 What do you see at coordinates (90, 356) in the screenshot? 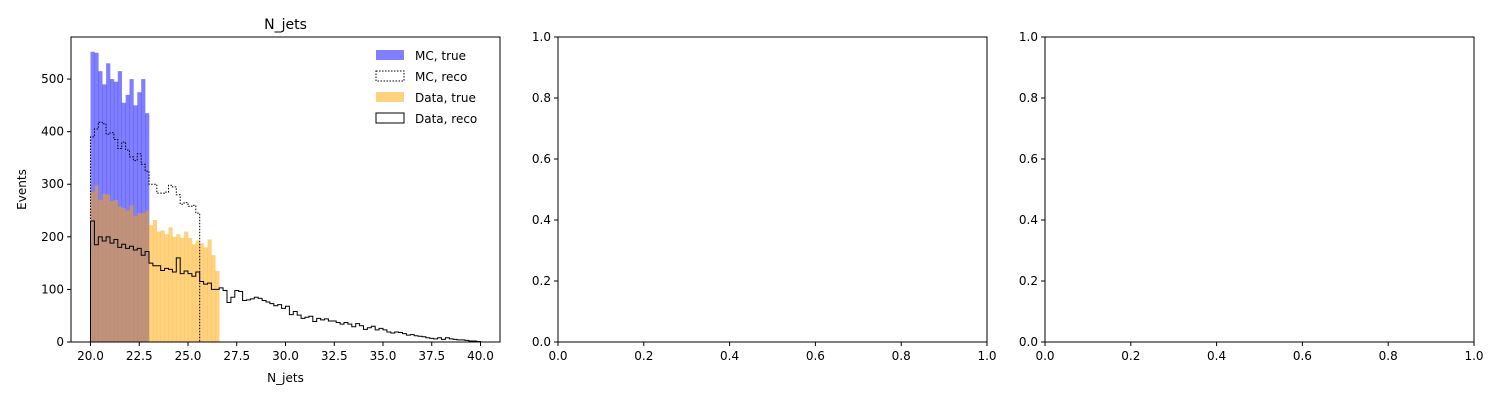
I see `x-tick-label: 20.0` at bounding box center [90, 356].